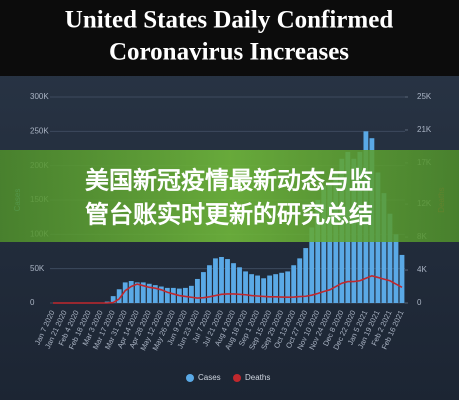  Describe the element at coordinates (209, 377) in the screenshot. I see `legend-label: Cases` at that location.